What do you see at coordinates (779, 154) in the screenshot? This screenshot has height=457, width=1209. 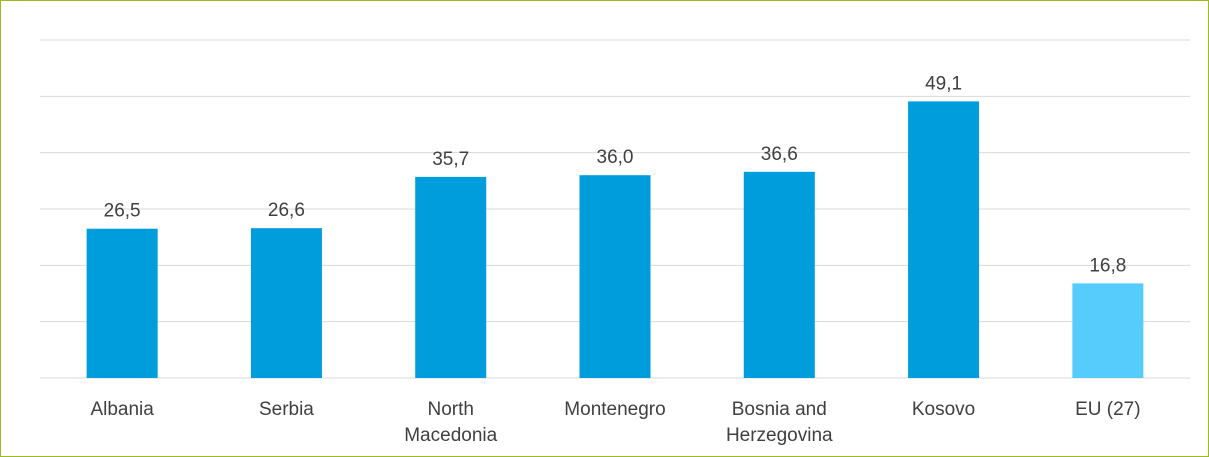 I see `data-label: 36,6` at bounding box center [779, 154].